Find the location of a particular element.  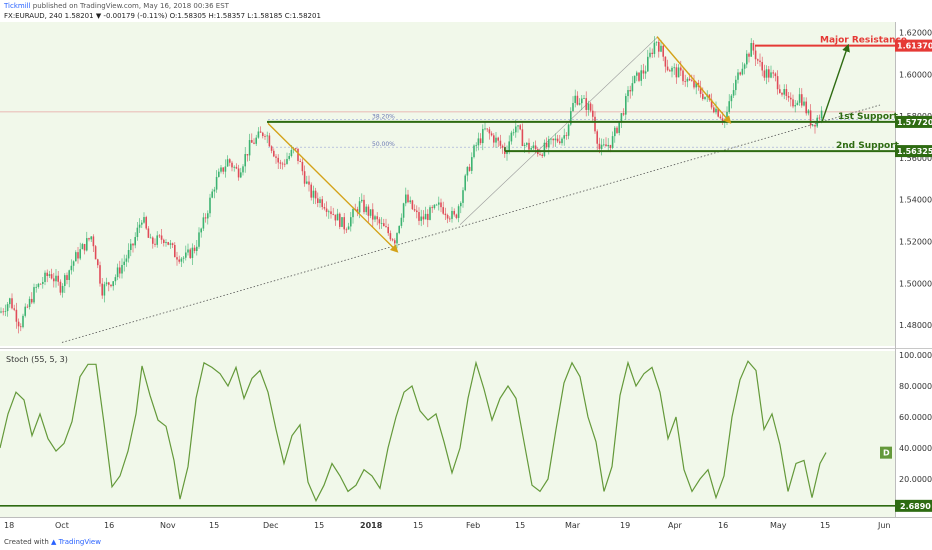

author-link: Tickmill is located at coordinates (17, 6).